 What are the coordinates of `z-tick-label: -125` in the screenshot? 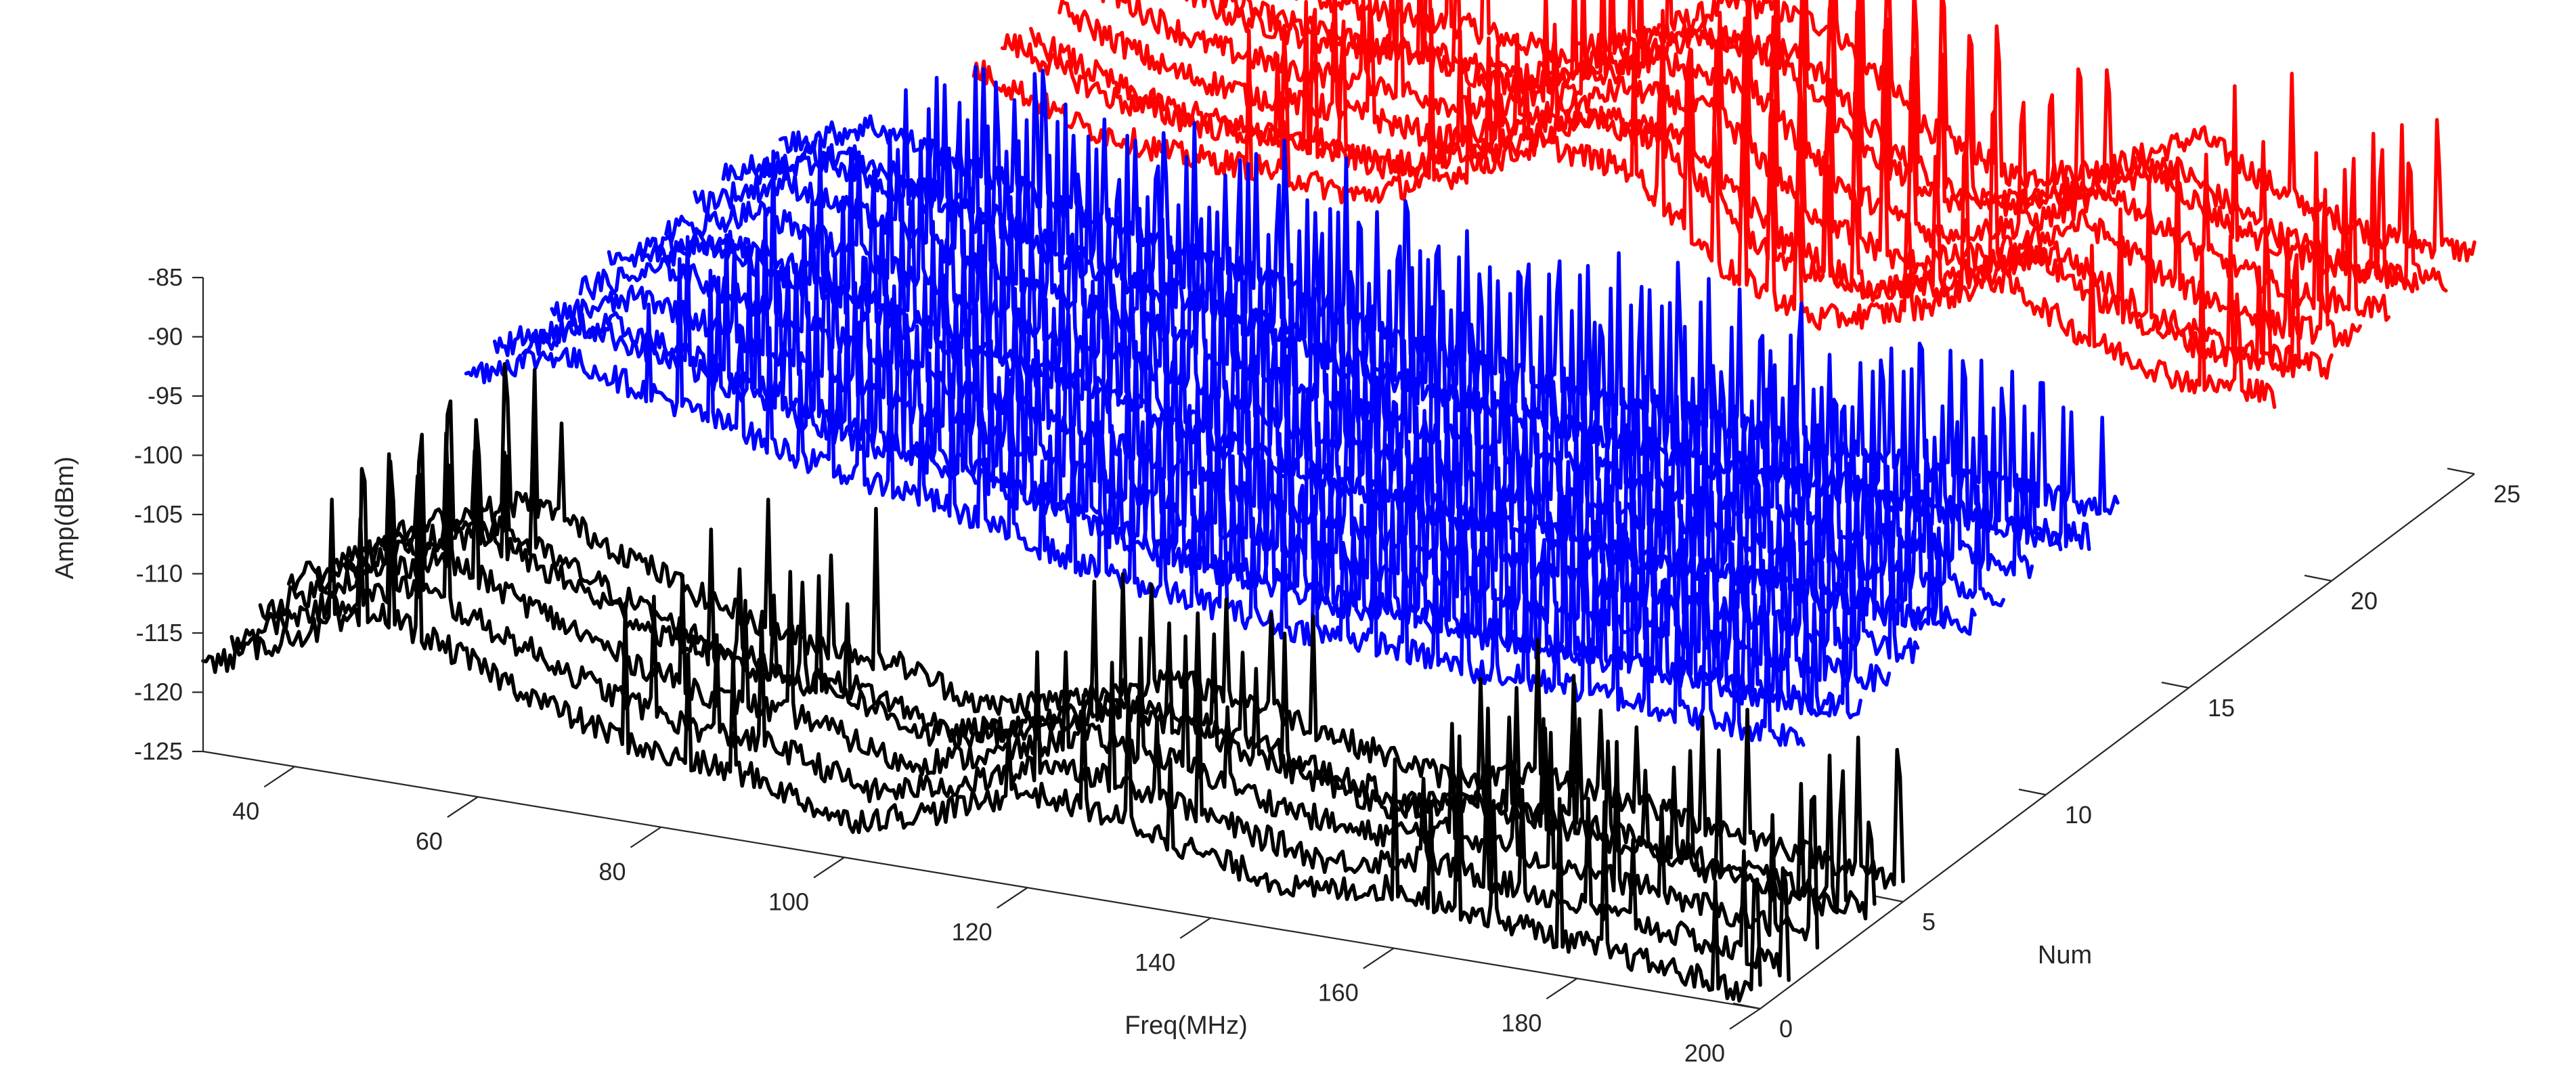 It's located at (158, 751).